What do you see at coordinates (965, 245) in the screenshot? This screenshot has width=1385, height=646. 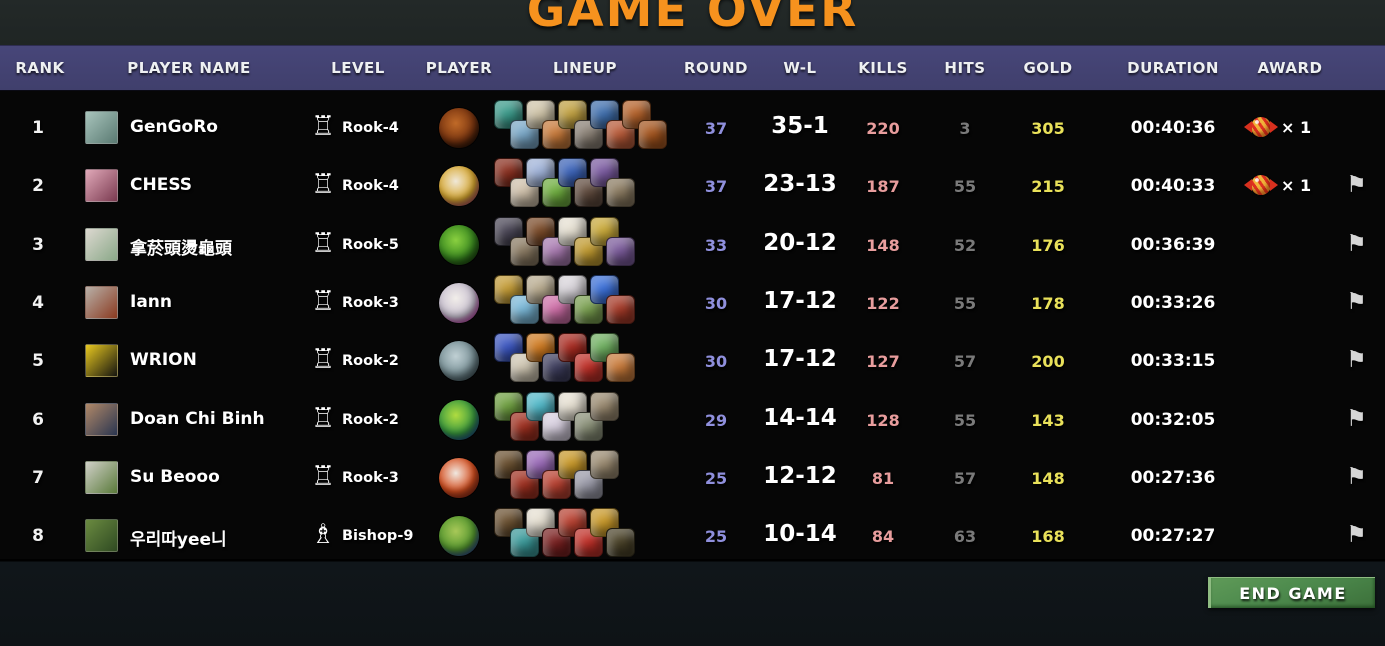 I see `hits-cell: 52` at bounding box center [965, 245].